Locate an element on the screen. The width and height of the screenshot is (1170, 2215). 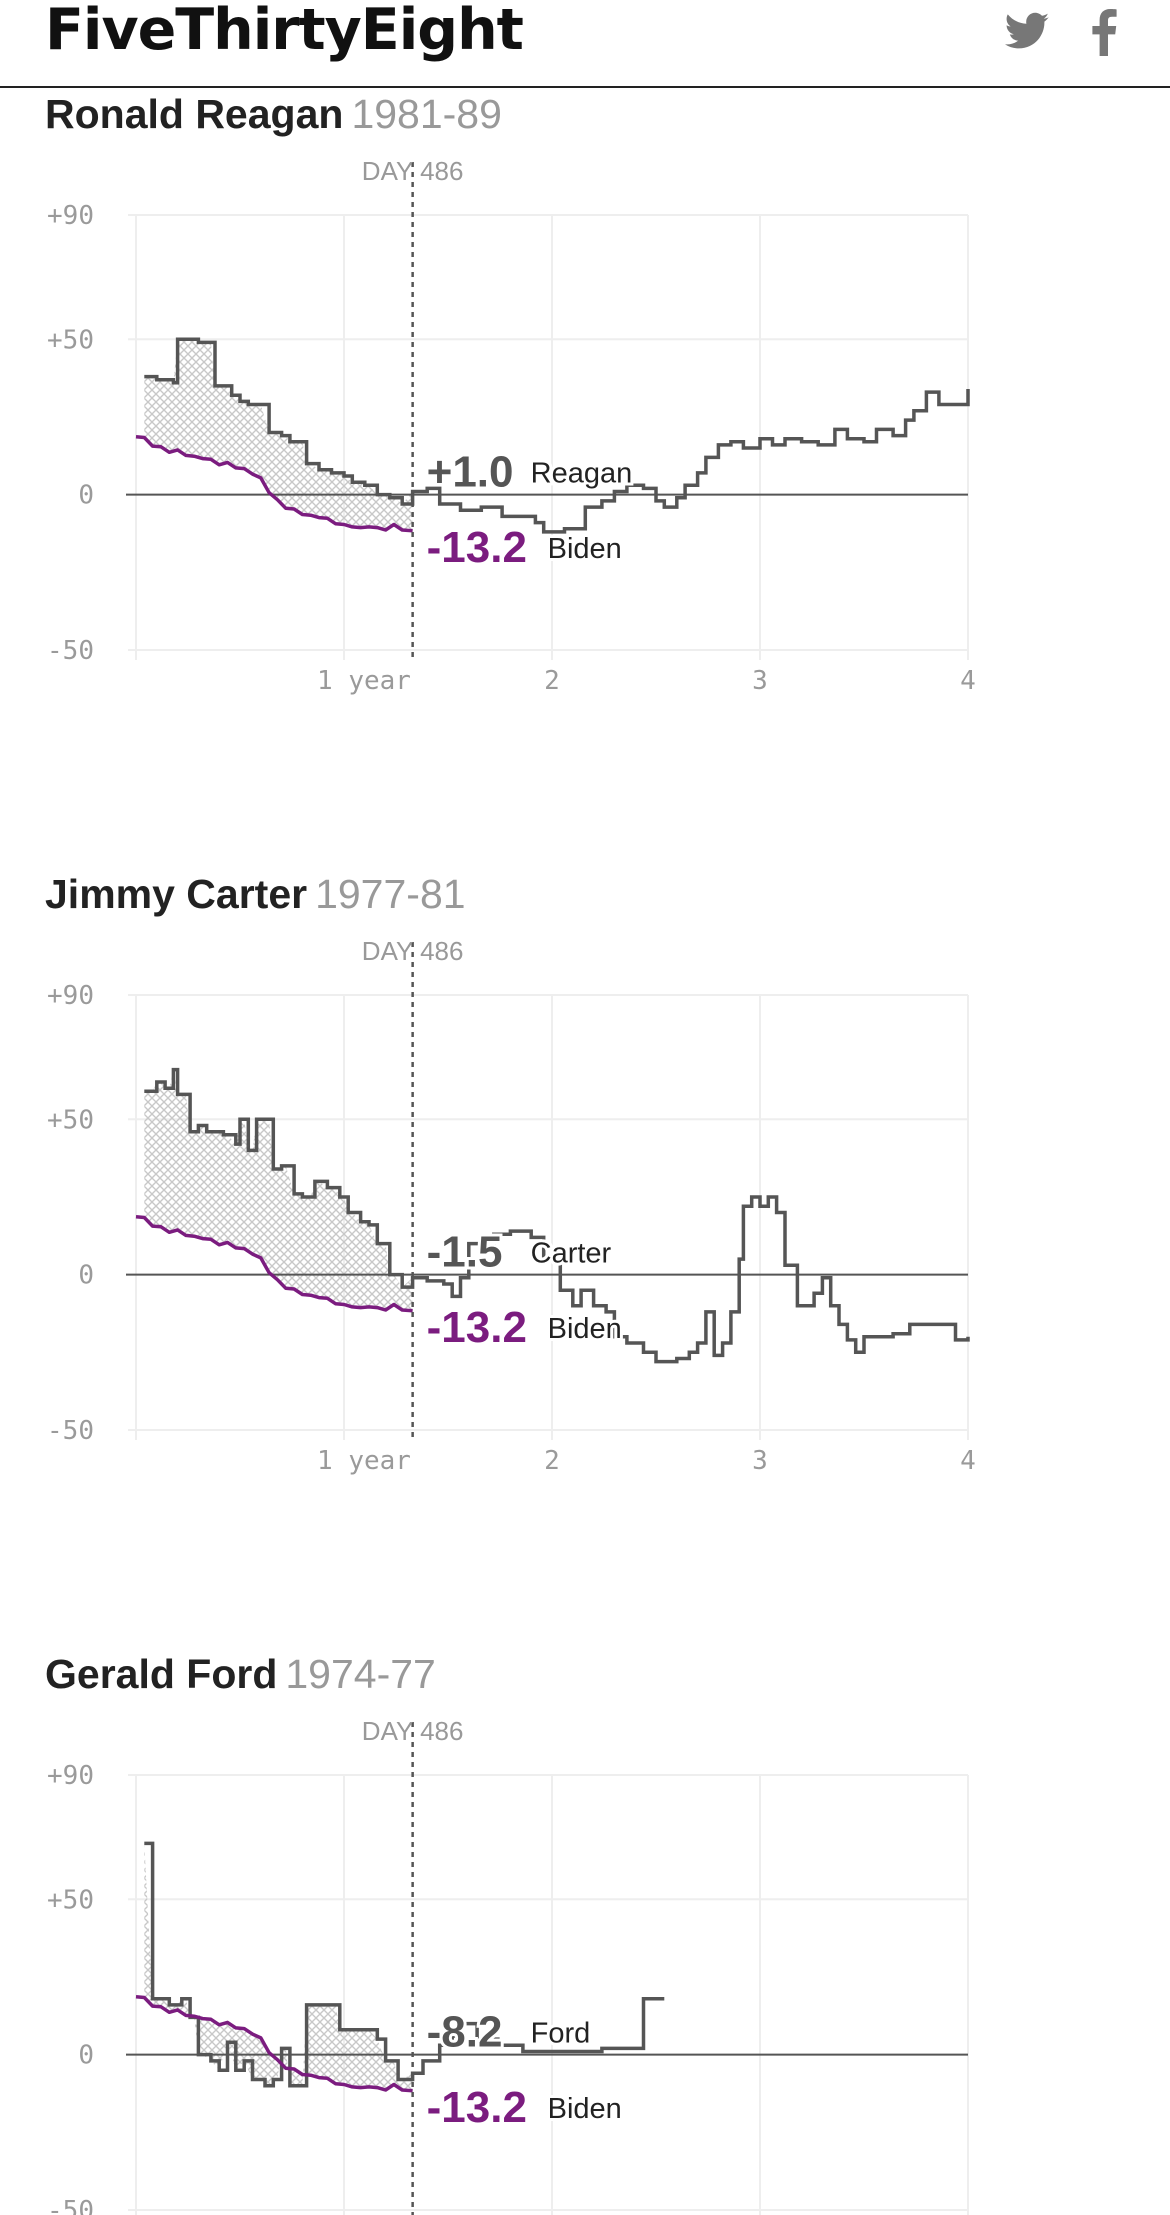
other-name-label: Ford is located at coordinates (561, 2034).